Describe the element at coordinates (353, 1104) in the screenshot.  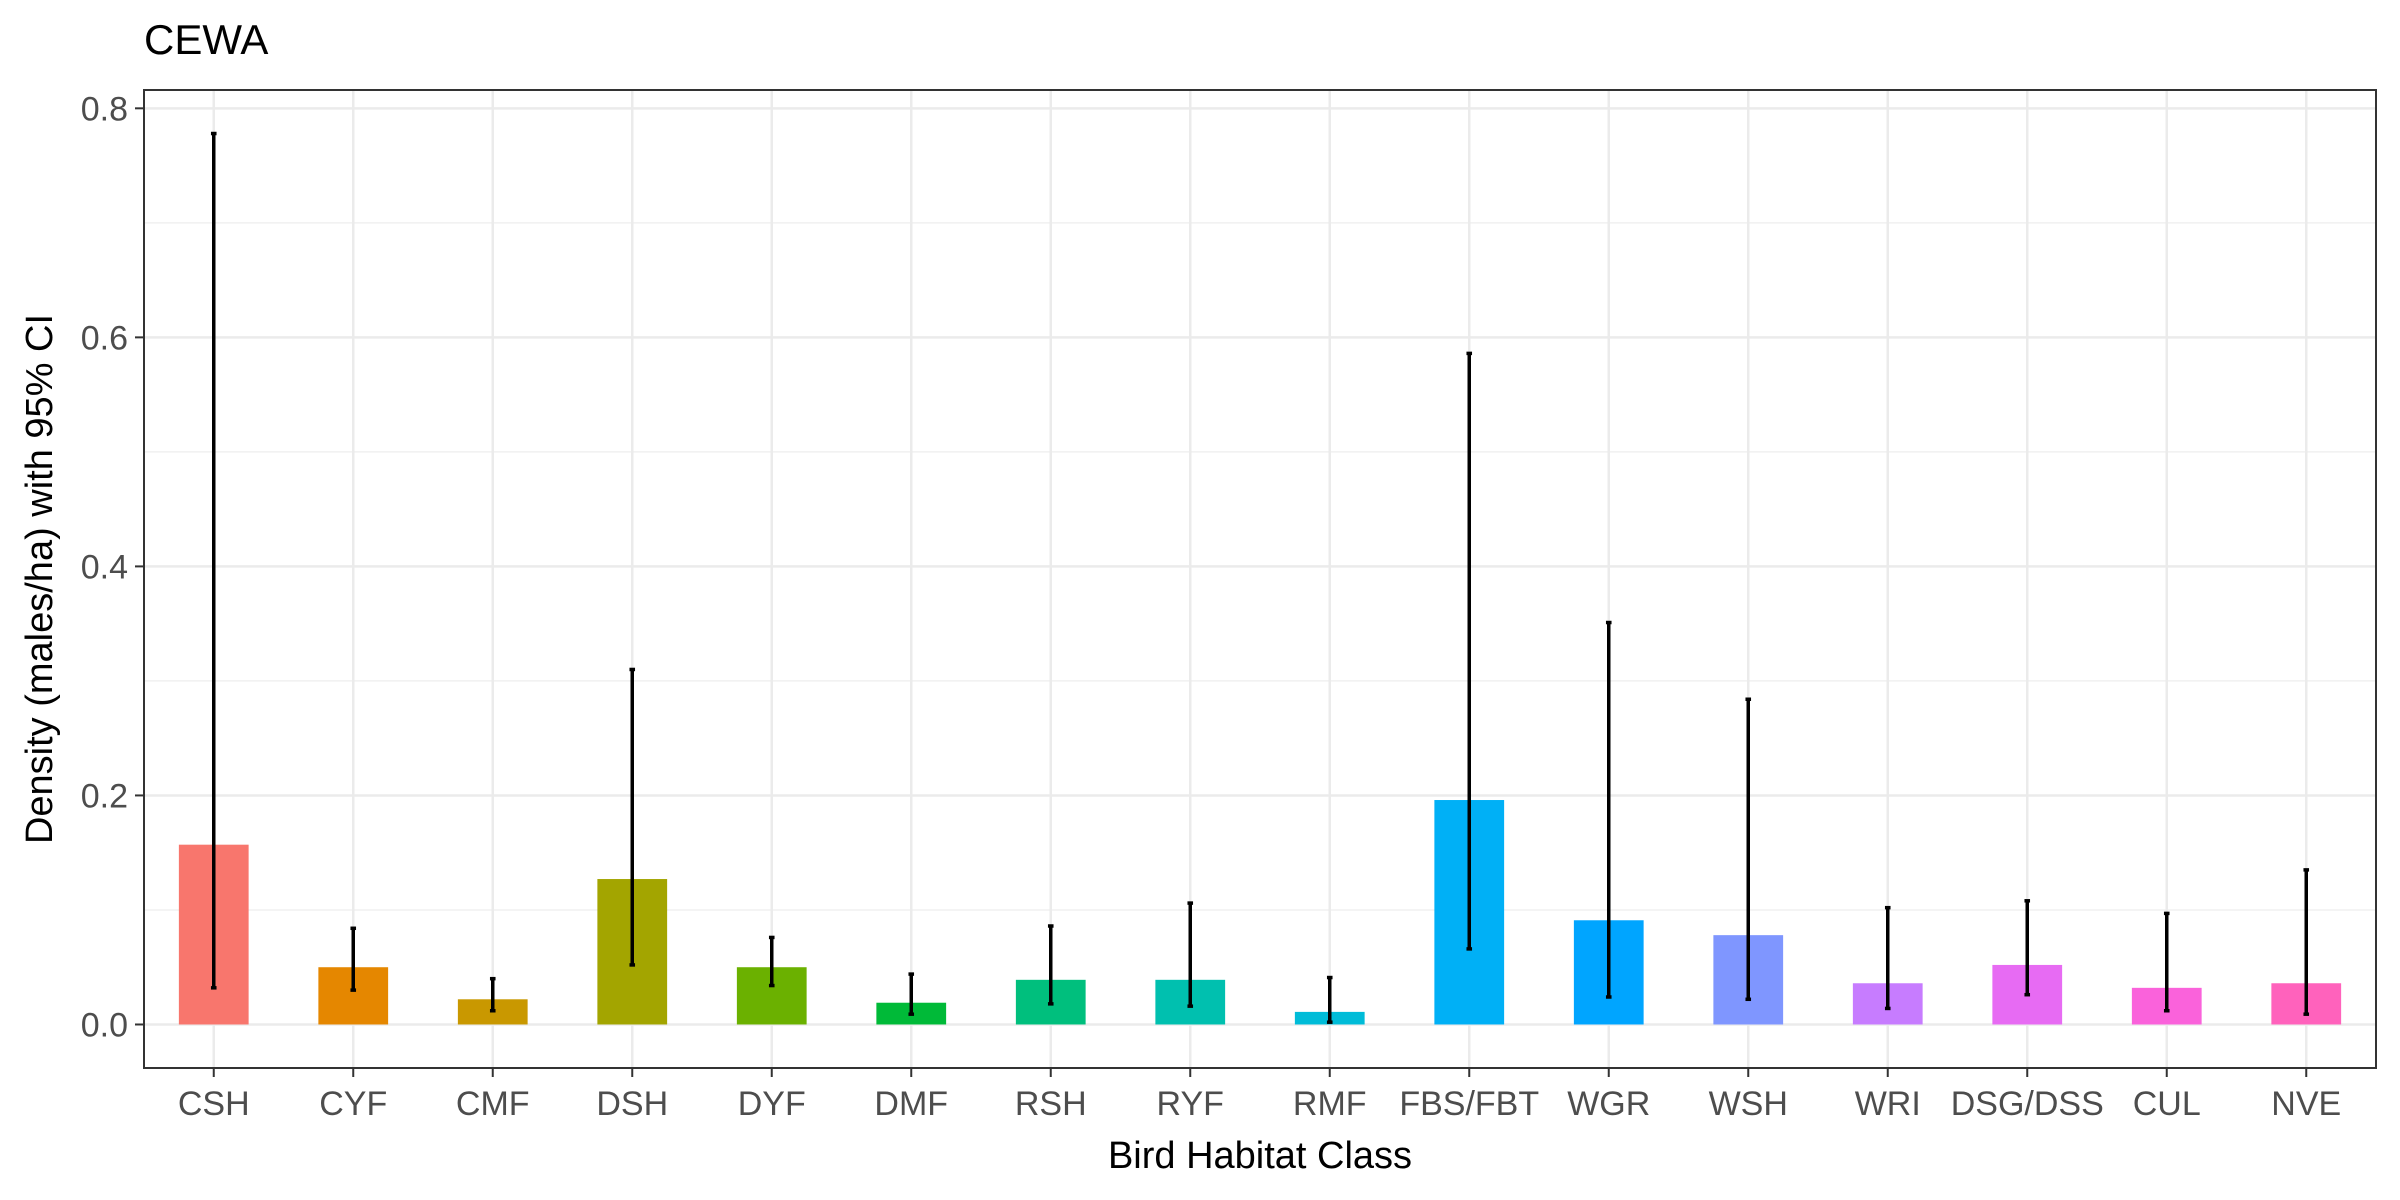
I see `x-tick-label: CYF` at that location.